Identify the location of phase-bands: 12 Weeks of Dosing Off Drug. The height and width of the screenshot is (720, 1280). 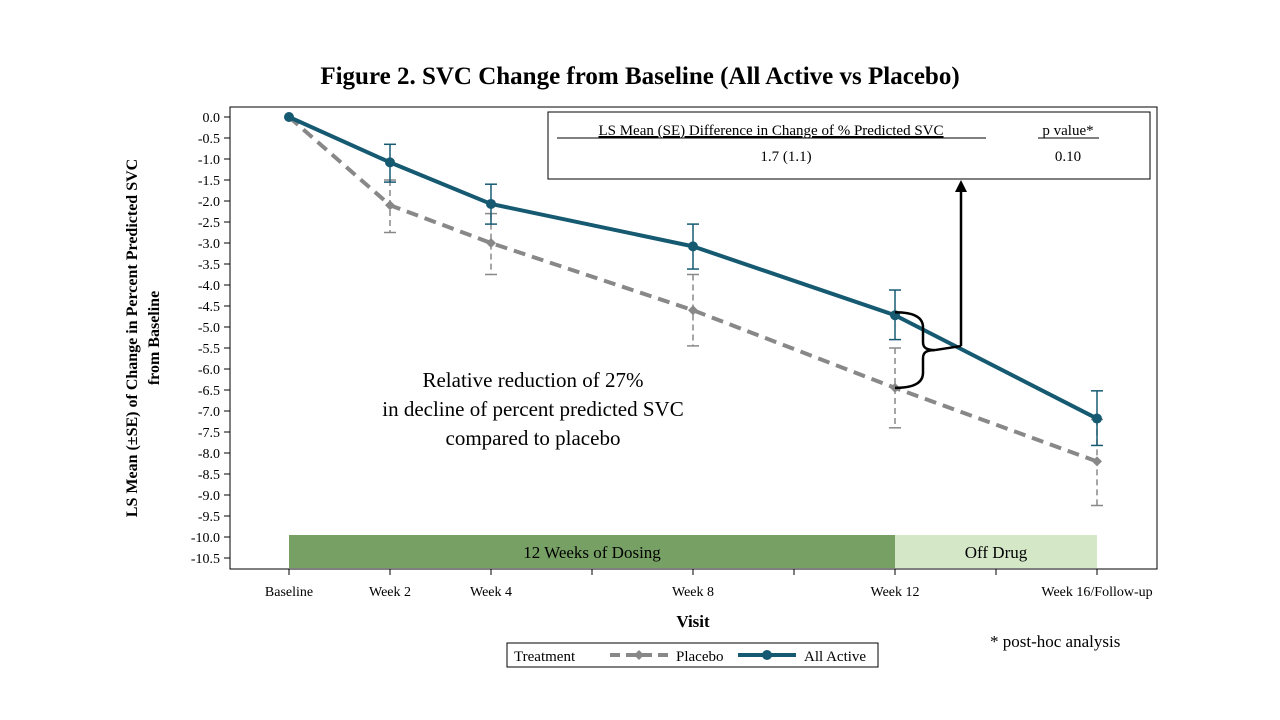
(693, 551).